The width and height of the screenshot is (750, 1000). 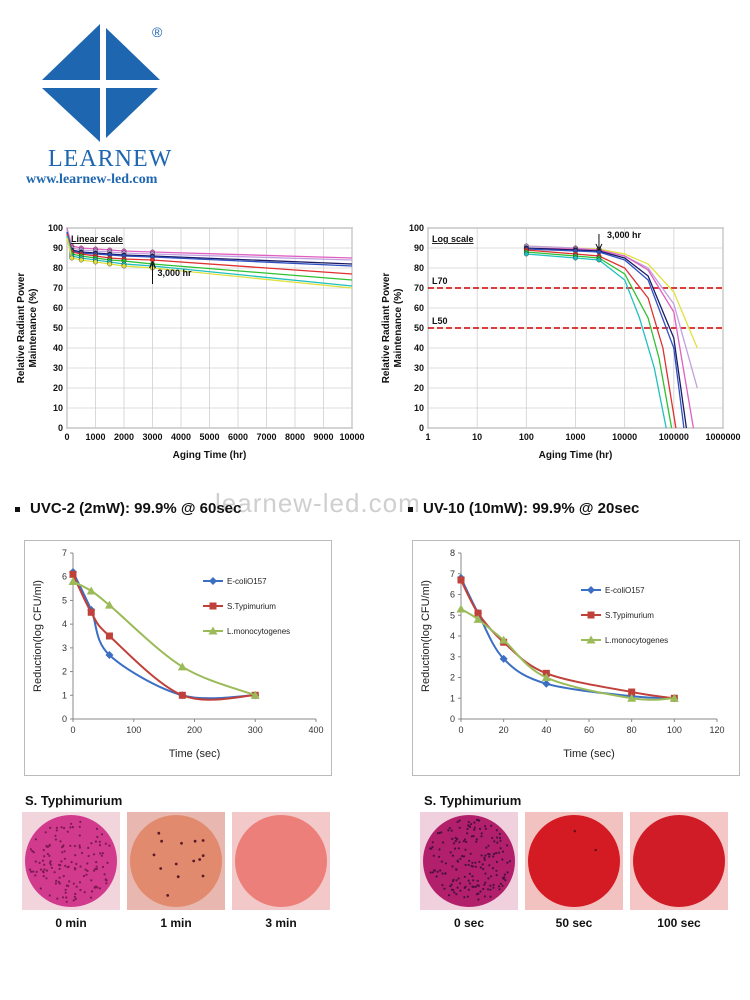 What do you see at coordinates (27, 328) in the screenshot?
I see `y-axis-label: Relative Radiant PowerMaintenance (%)` at bounding box center [27, 328].